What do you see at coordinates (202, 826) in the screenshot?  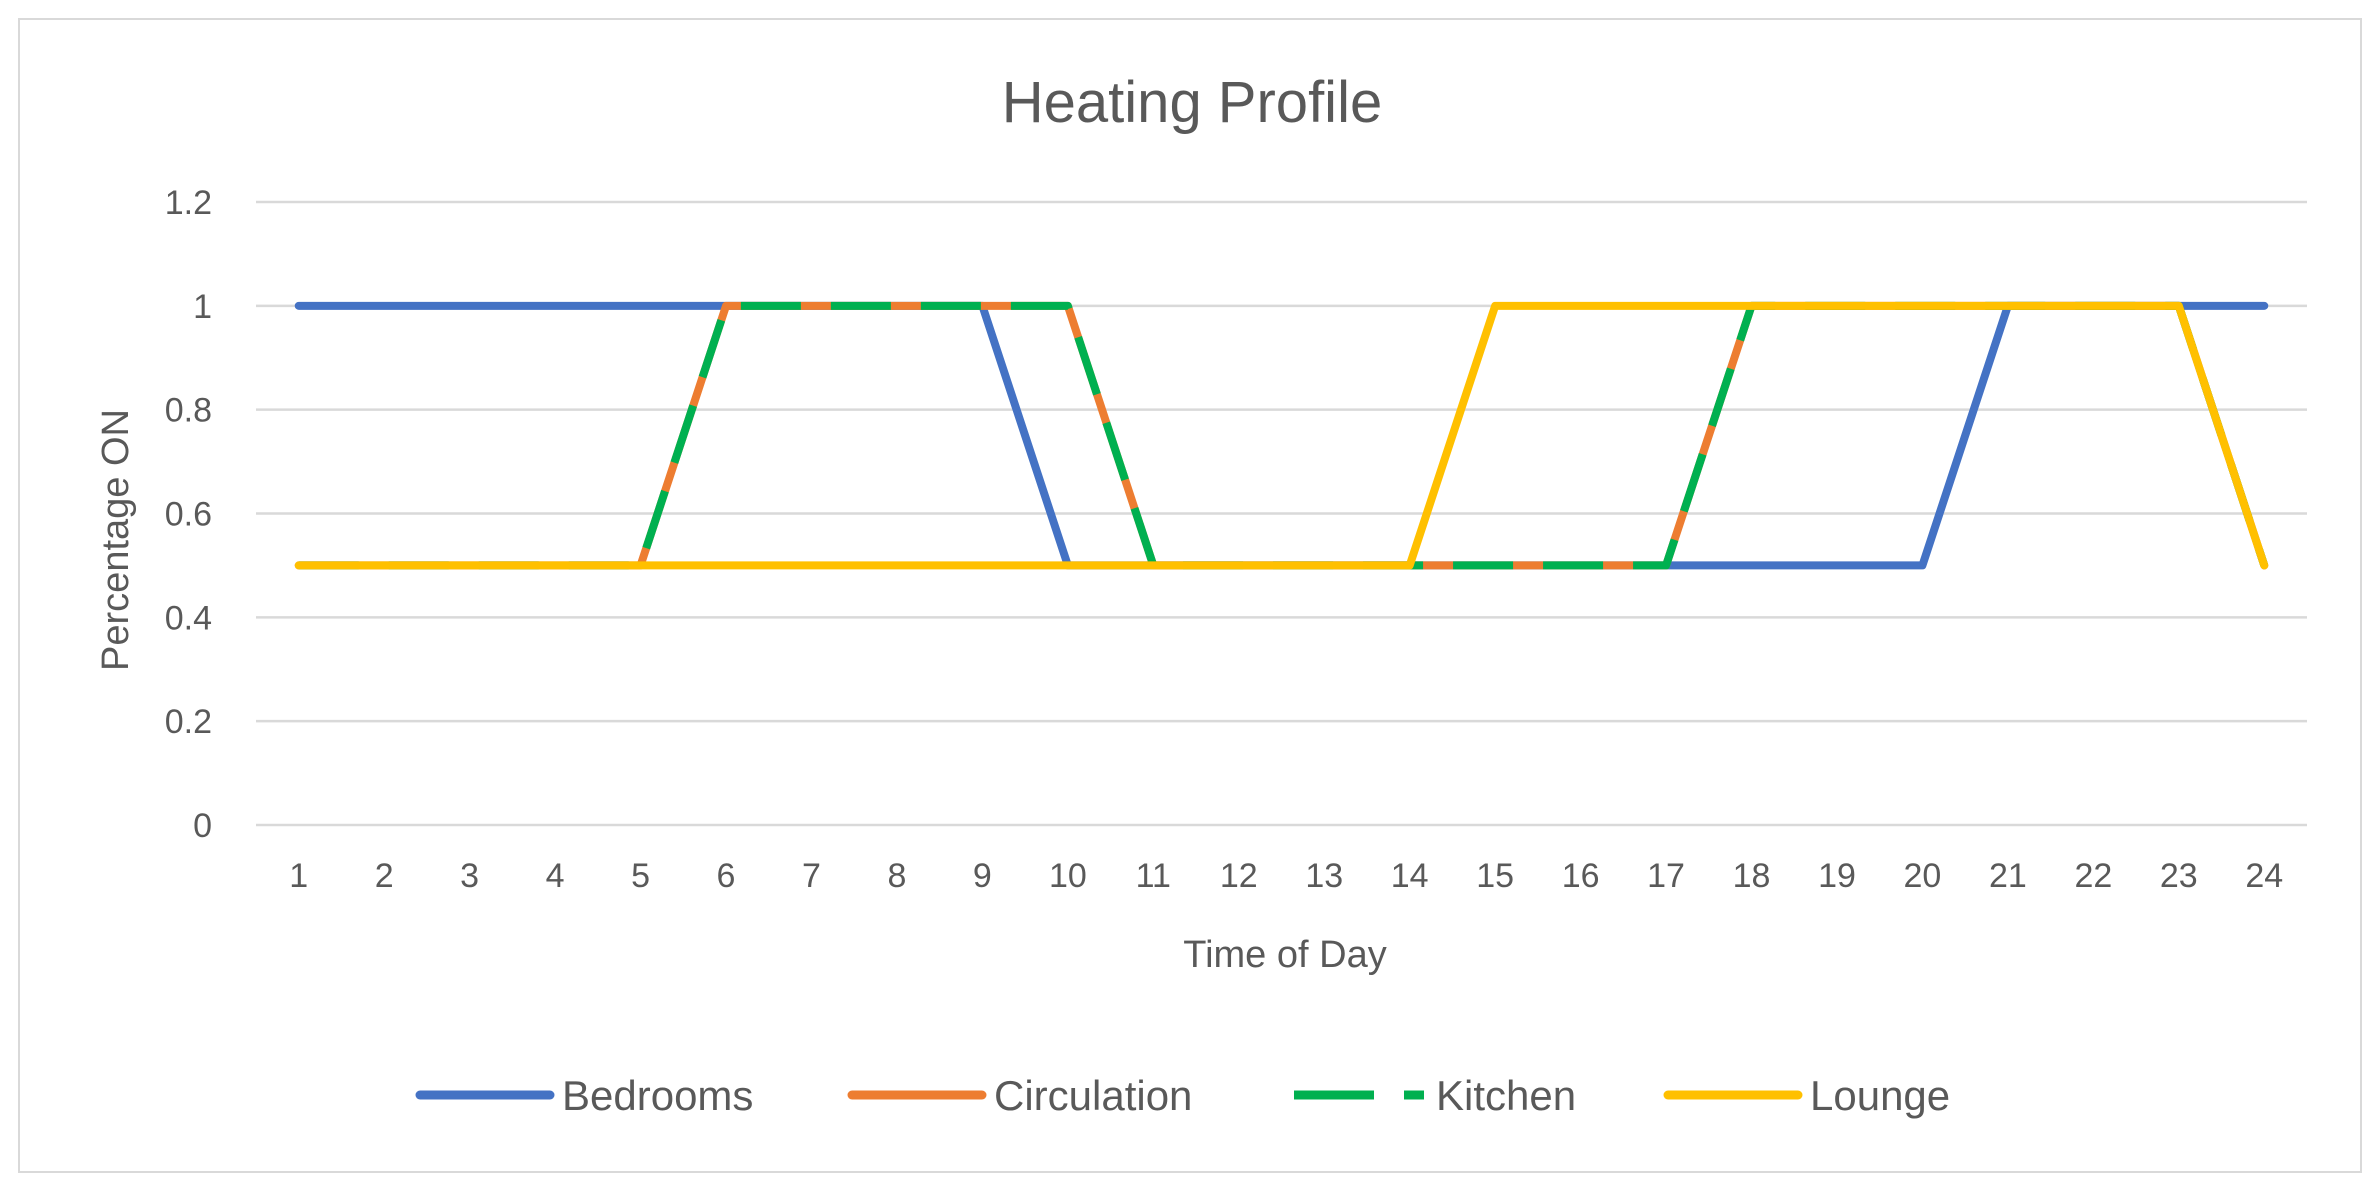 I see `y-tick-label: 0` at bounding box center [202, 826].